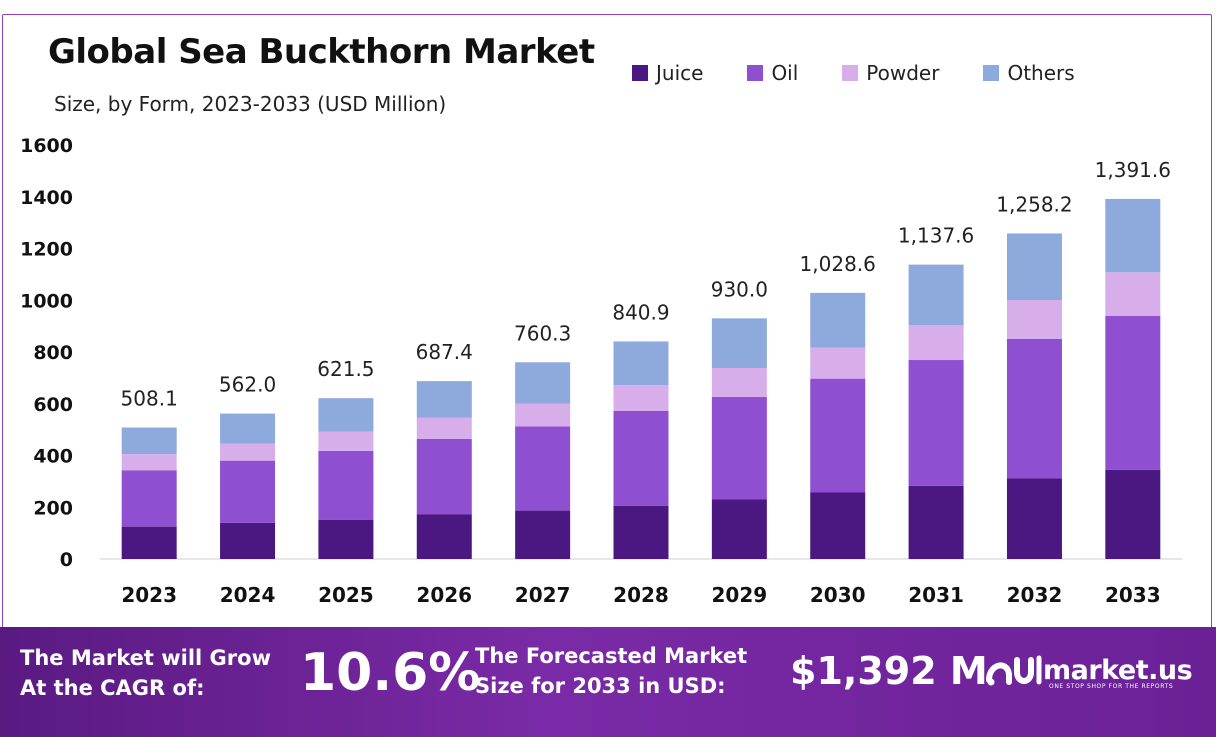 The width and height of the screenshot is (1216, 737). I want to click on cagr-label: The Market will Grow At the CAGR of:, so click(145, 673).